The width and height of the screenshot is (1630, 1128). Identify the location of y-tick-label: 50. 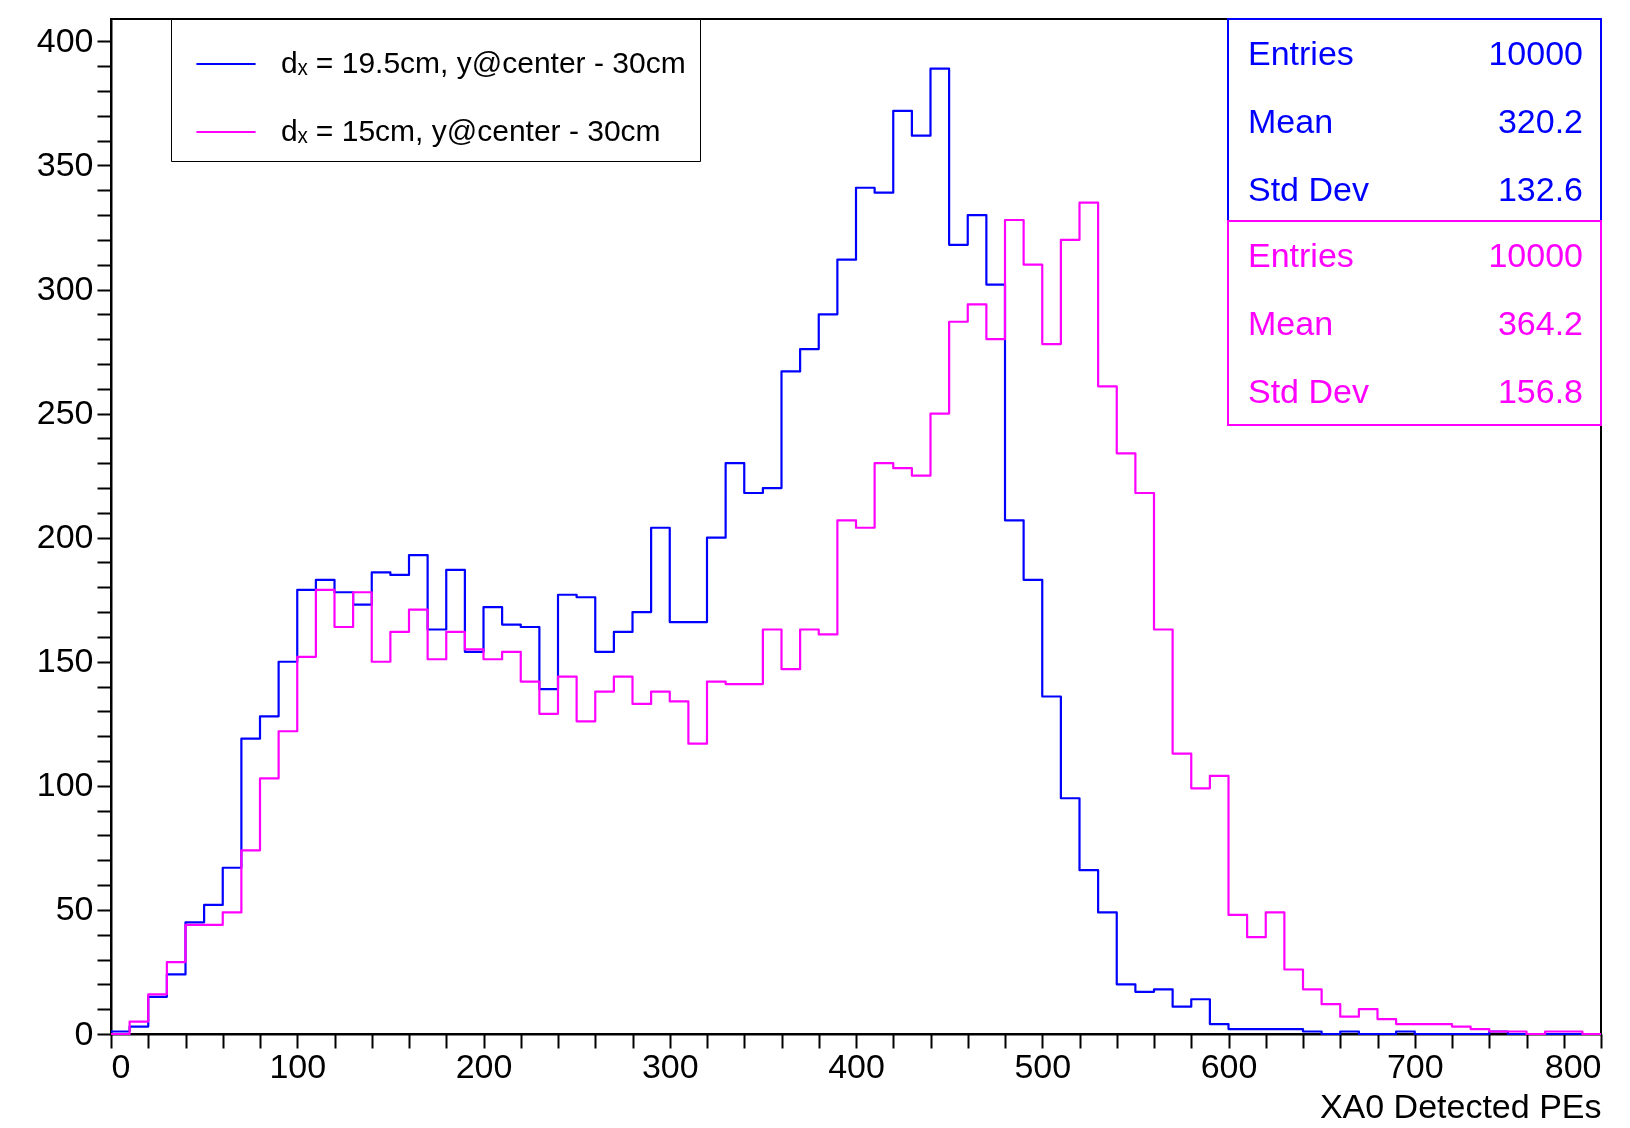
(74, 908).